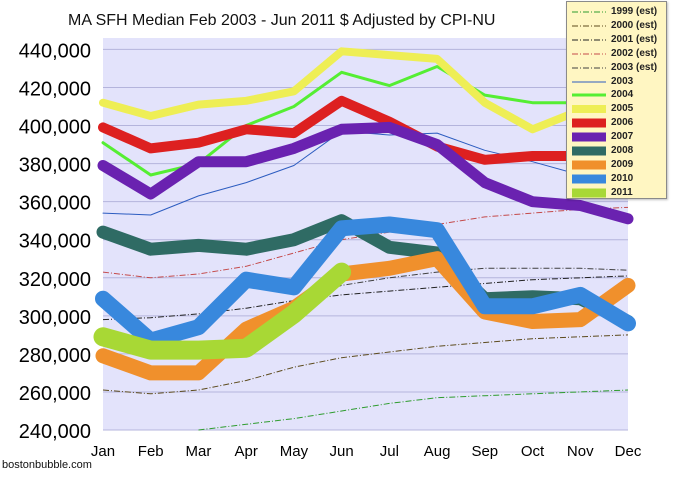 This screenshot has height=481, width=673. I want to click on legend-item: 2002 (est), so click(616, 54).